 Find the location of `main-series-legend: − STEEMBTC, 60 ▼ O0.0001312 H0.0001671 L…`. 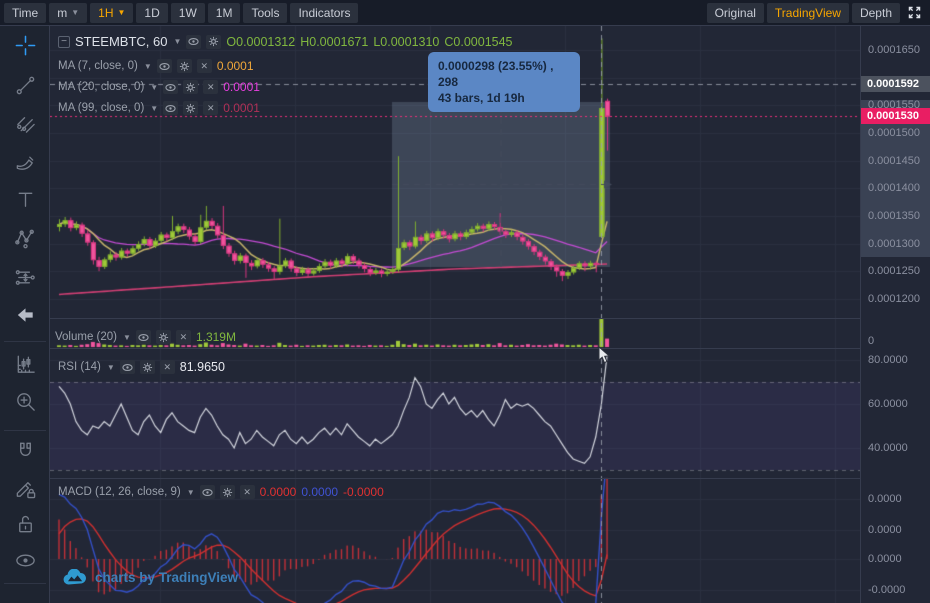

main-series-legend: − STEEMBTC, 60 ▼ O0.0001312 H0.0001671 L… is located at coordinates (285, 41).